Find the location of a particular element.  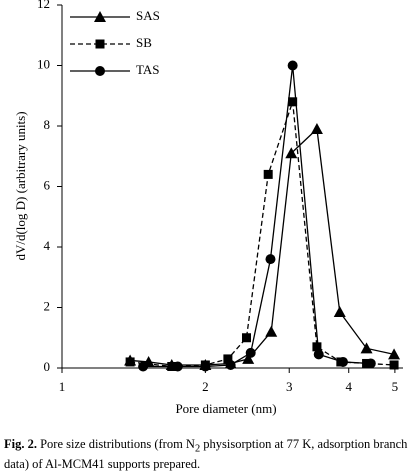

y-tick-label: 6 is located at coordinates (47, 184).